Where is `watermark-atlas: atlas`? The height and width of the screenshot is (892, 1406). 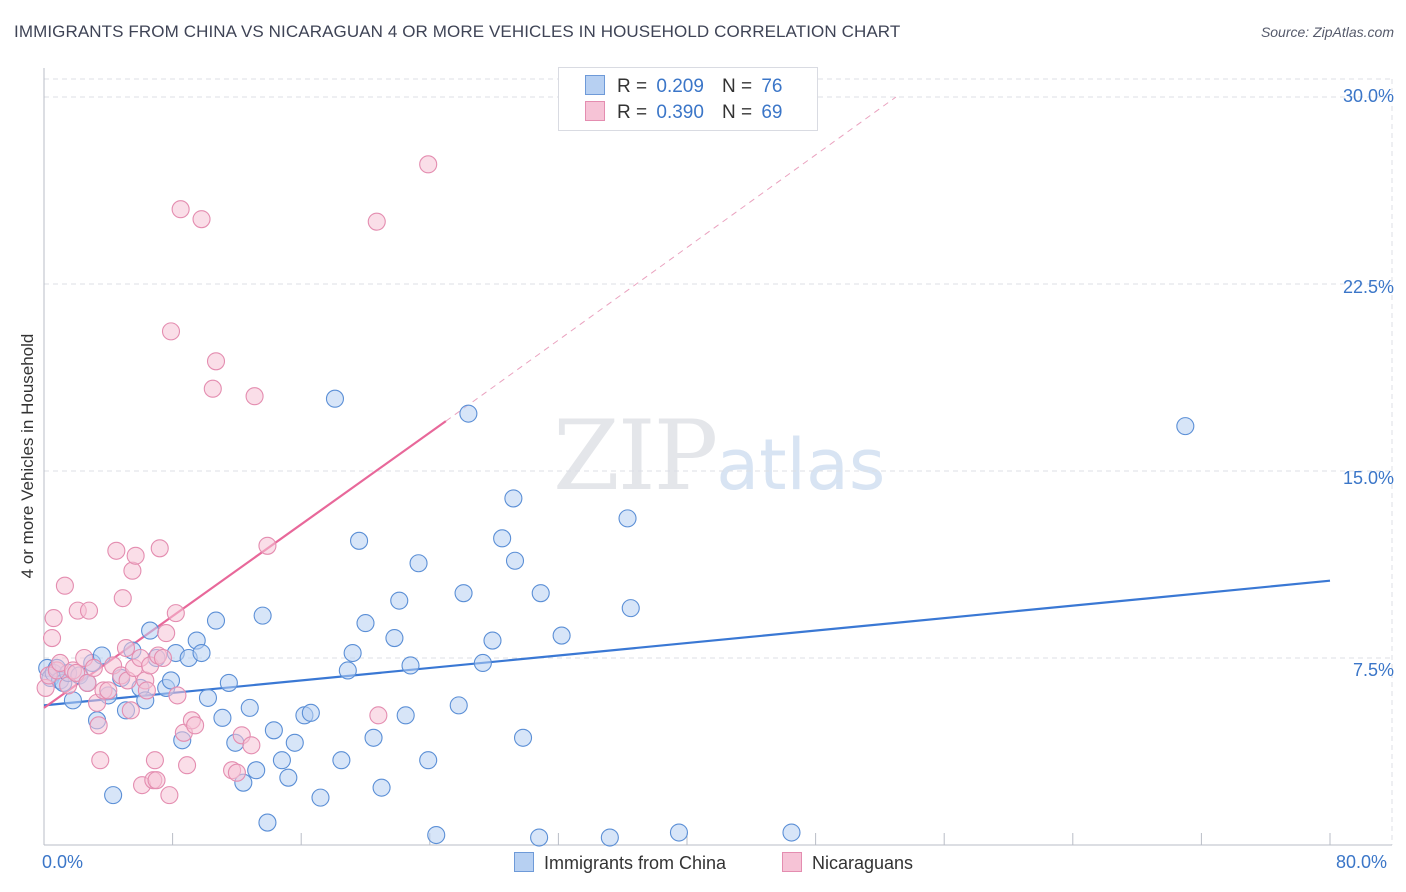
watermark-atlas: atlas is located at coordinates (801, 465).